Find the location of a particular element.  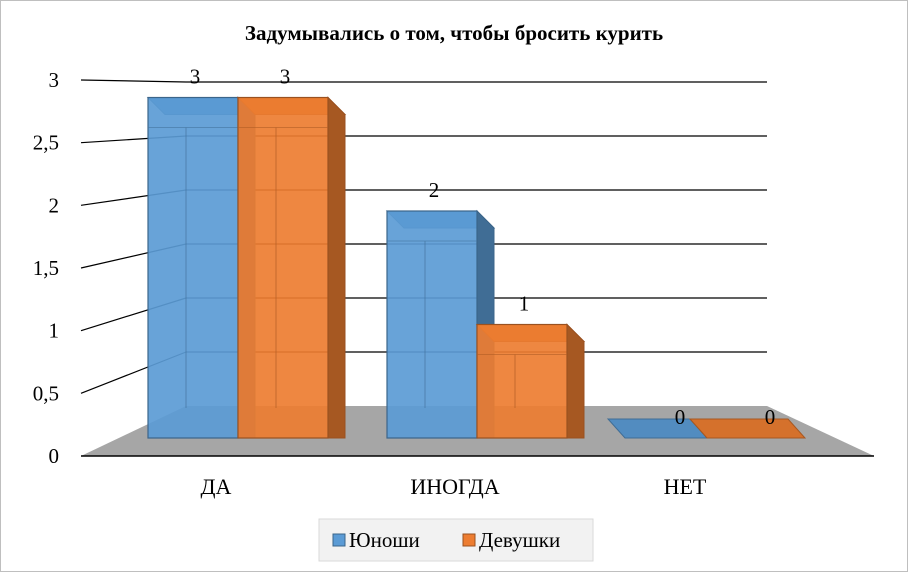

y-tick-label: 0 is located at coordinates (54, 456).